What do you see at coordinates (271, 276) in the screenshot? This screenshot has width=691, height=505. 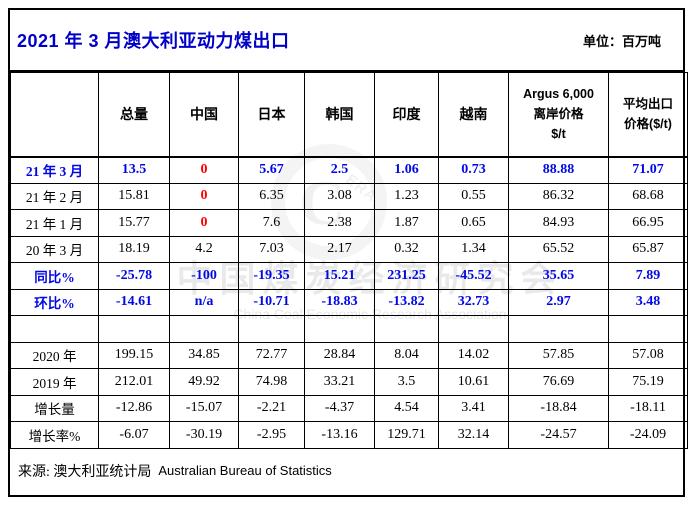 I see `data-cell: -19.35` at bounding box center [271, 276].